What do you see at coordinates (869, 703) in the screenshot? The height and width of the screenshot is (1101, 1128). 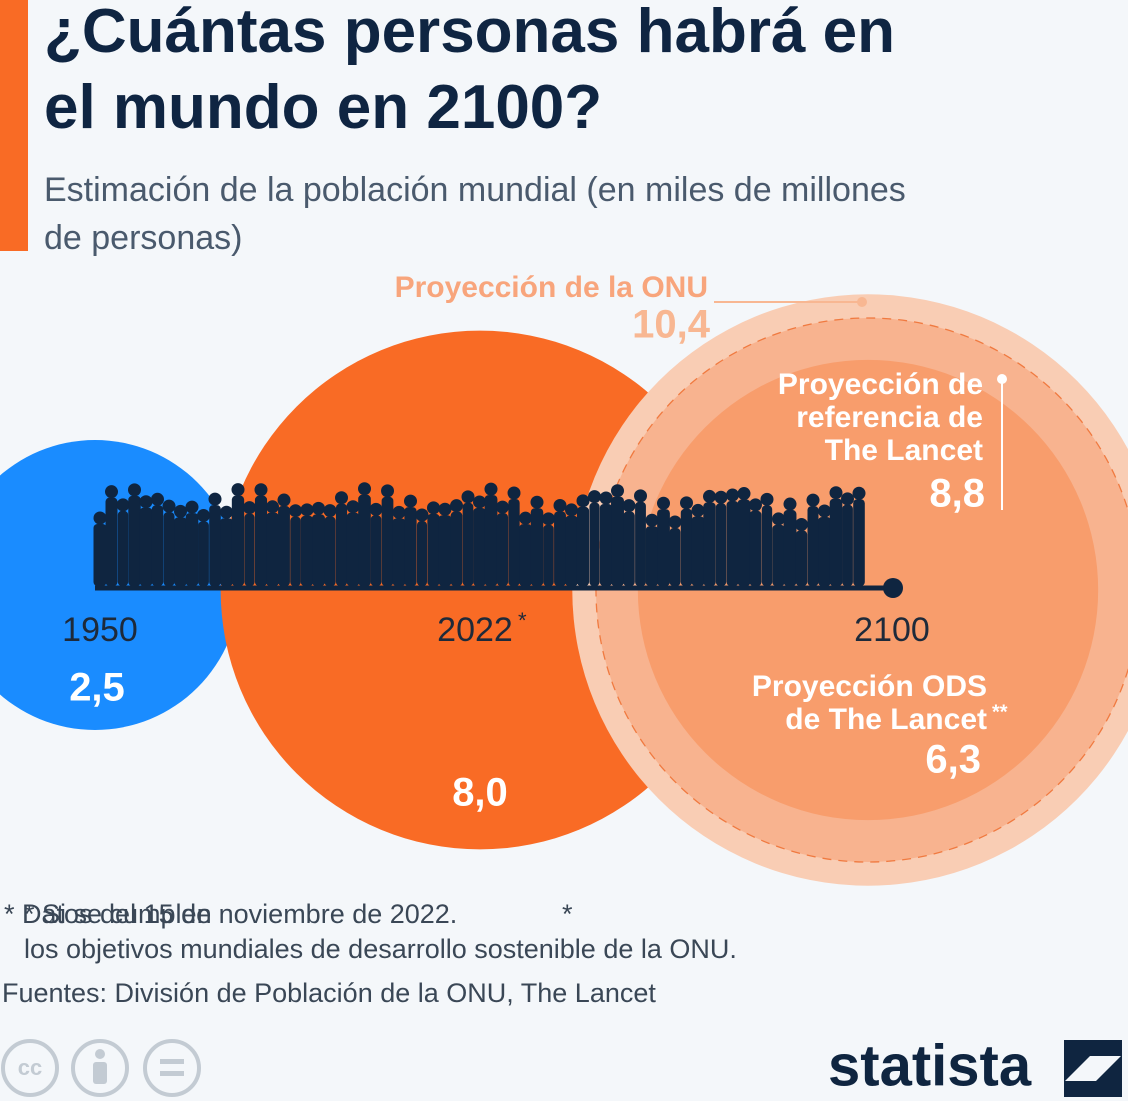 I see `projection-name: Proyección ODS de The Lancet` at bounding box center [869, 703].